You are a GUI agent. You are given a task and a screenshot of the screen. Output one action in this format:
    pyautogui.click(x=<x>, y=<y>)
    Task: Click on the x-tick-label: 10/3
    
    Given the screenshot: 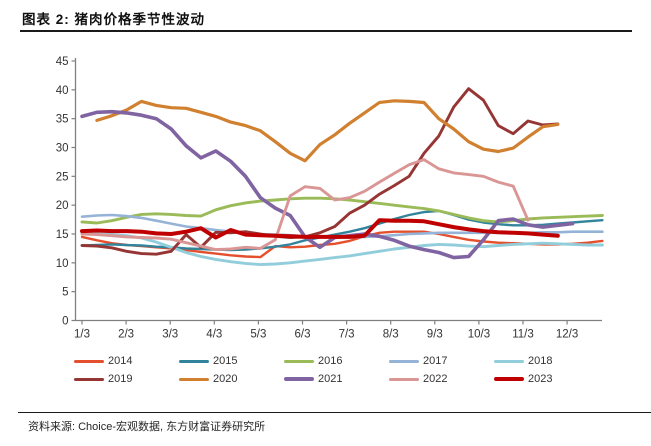 What is the action you would take?
    pyautogui.click(x=479, y=335)
    